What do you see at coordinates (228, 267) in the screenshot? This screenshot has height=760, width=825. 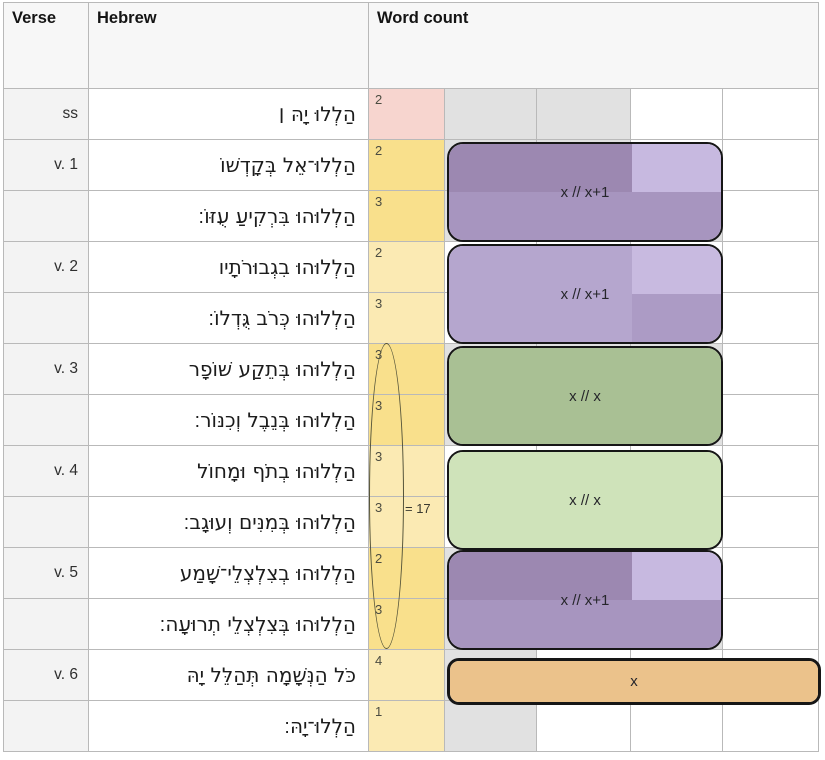 I see `hebrew-text-cell: הַלְלוּהוּ בִגְבוּרֹתָיו` at bounding box center [228, 267].